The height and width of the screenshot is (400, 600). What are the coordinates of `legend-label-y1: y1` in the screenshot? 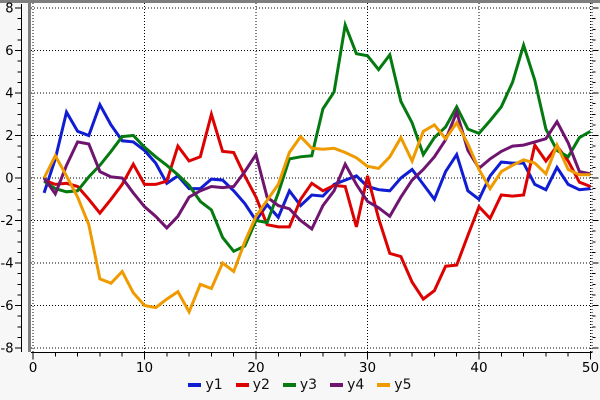 It's located at (214, 385).